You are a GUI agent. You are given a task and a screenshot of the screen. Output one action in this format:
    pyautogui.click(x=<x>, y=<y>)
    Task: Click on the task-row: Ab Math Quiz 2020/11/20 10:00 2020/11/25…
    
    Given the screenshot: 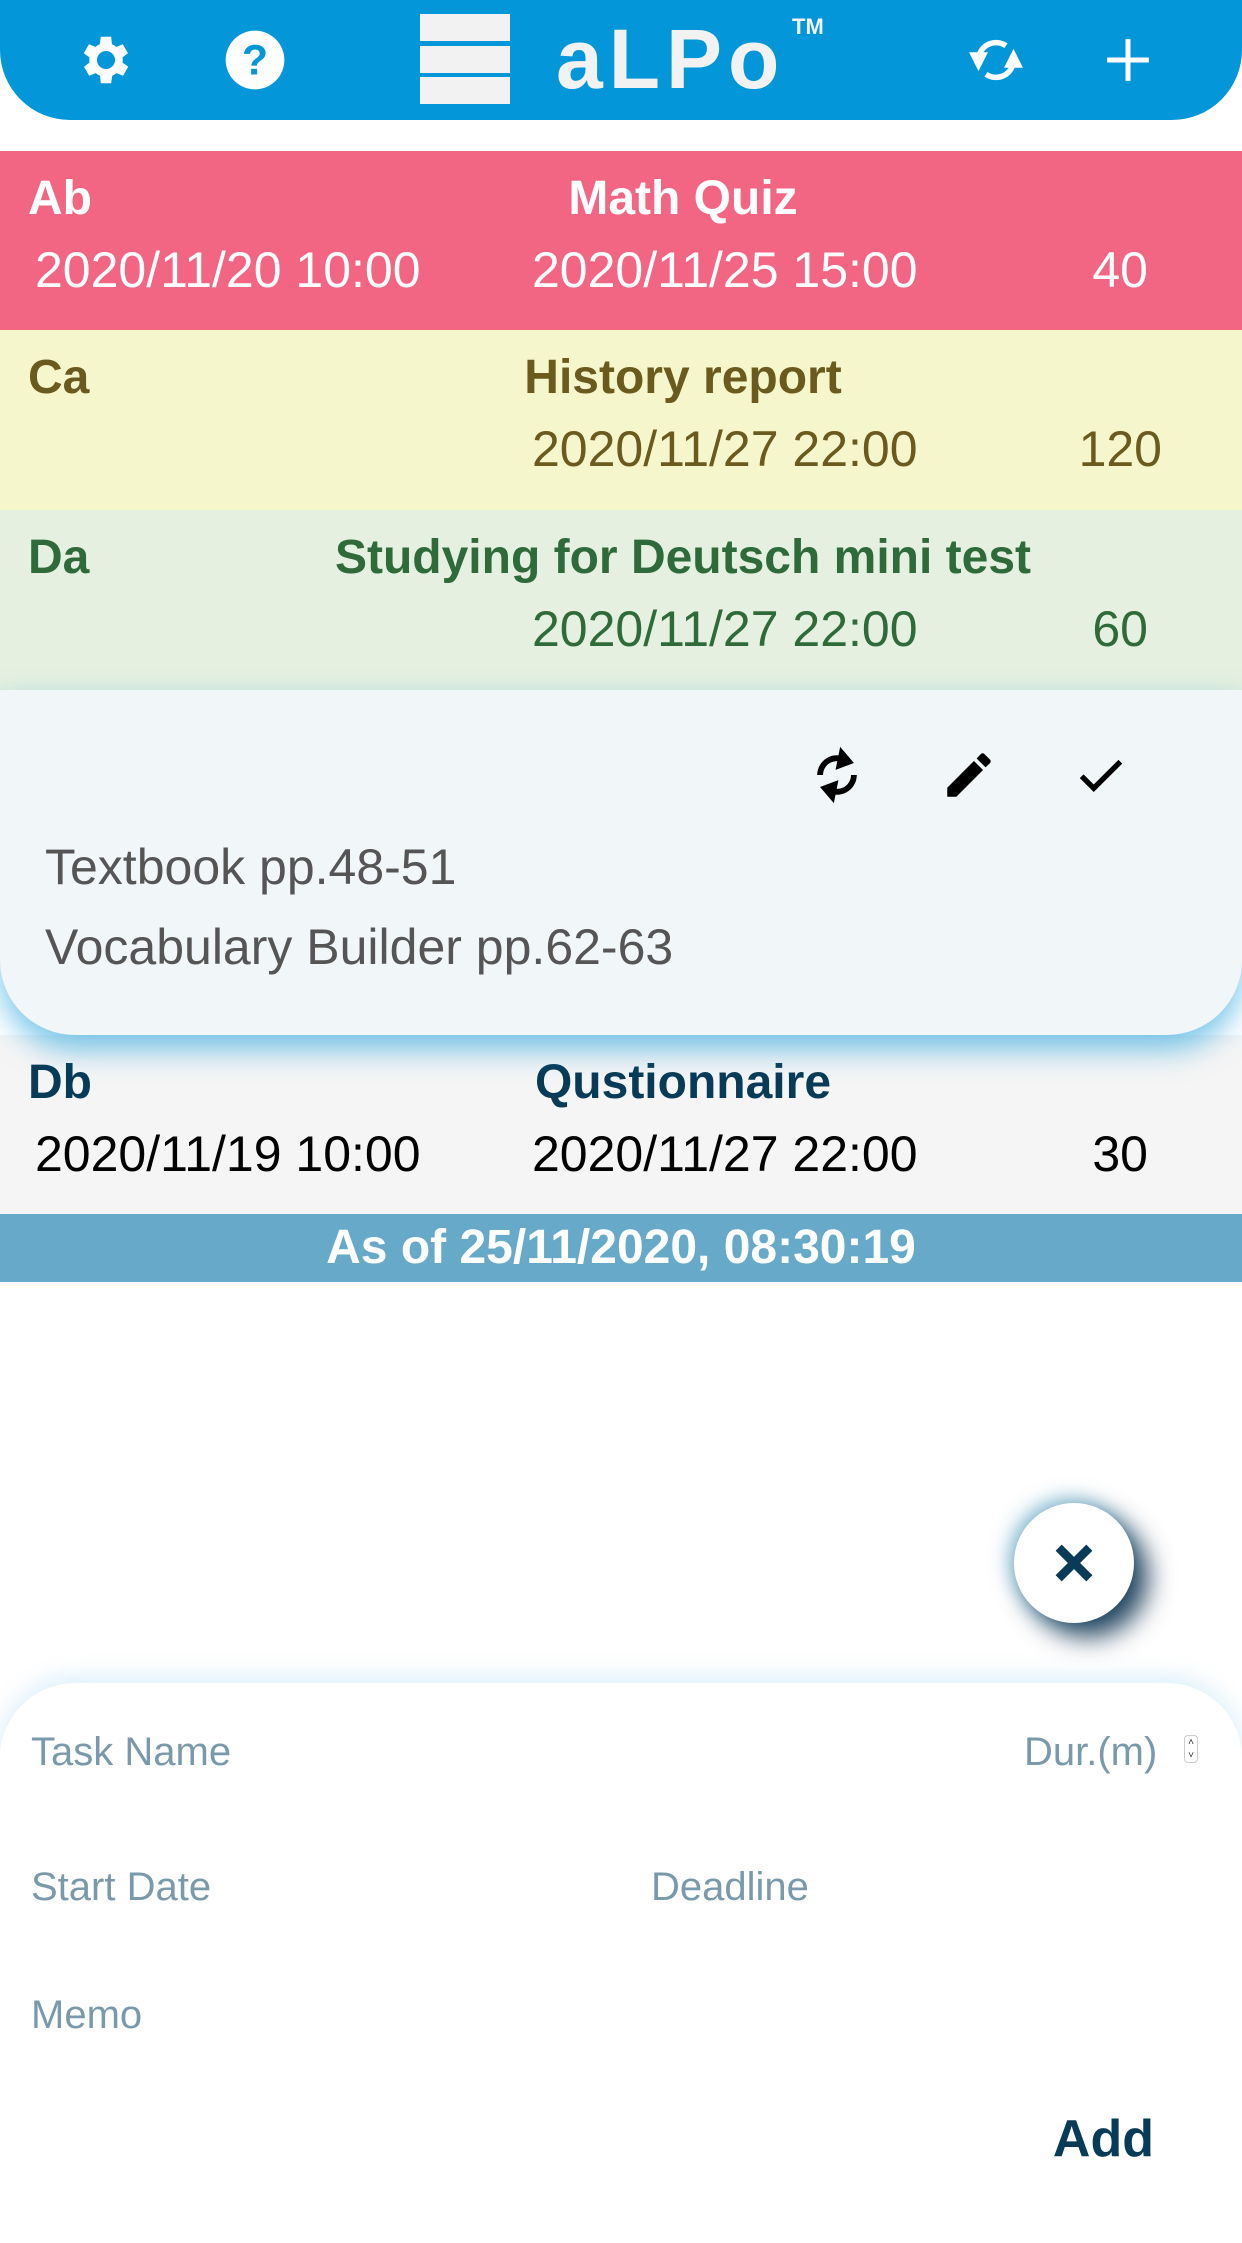 What is the action you would take?
    pyautogui.click(x=621, y=241)
    